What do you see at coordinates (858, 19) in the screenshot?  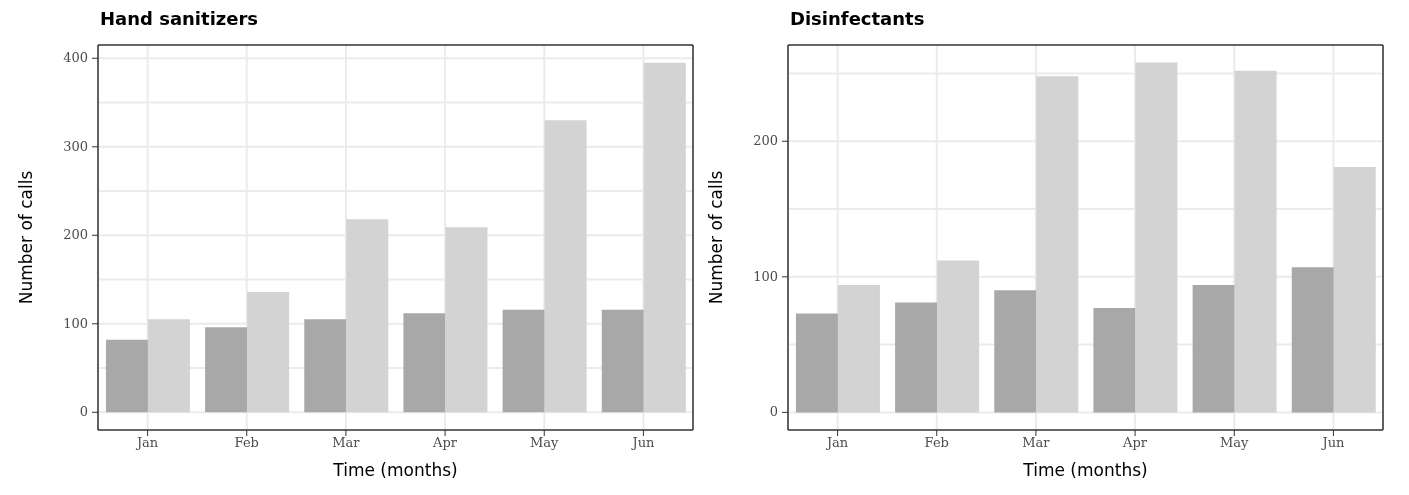 I see `chart-title: Disinfectants` at bounding box center [858, 19].